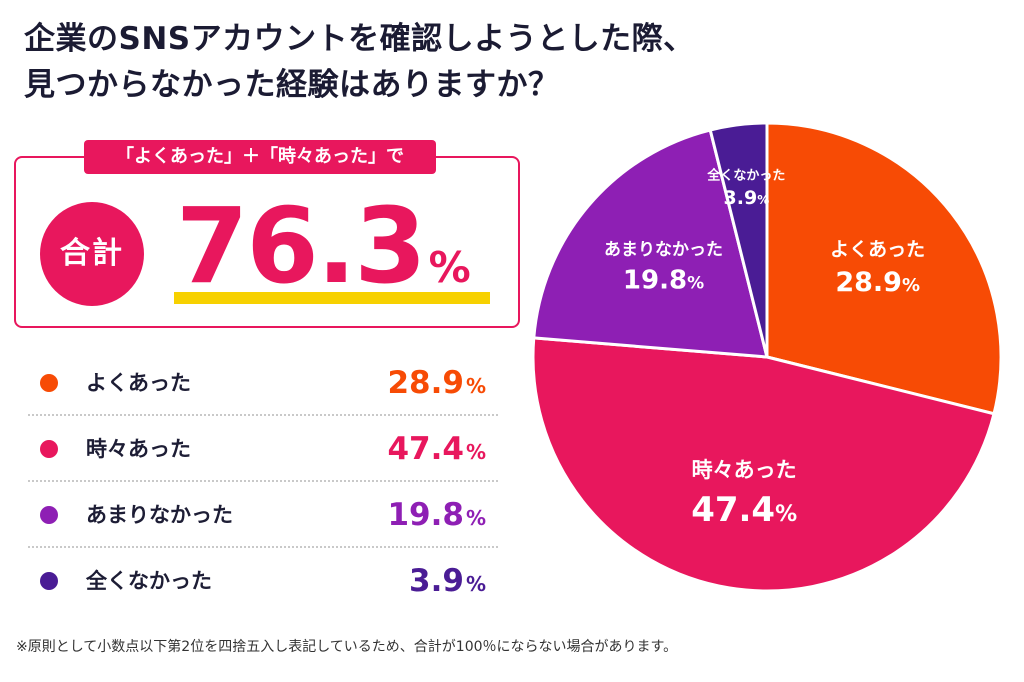 The height and width of the screenshot is (682, 1024). I want to click on title-line-1: 企業のSNSアカウントを確認しようとした際、, so click(359, 39).